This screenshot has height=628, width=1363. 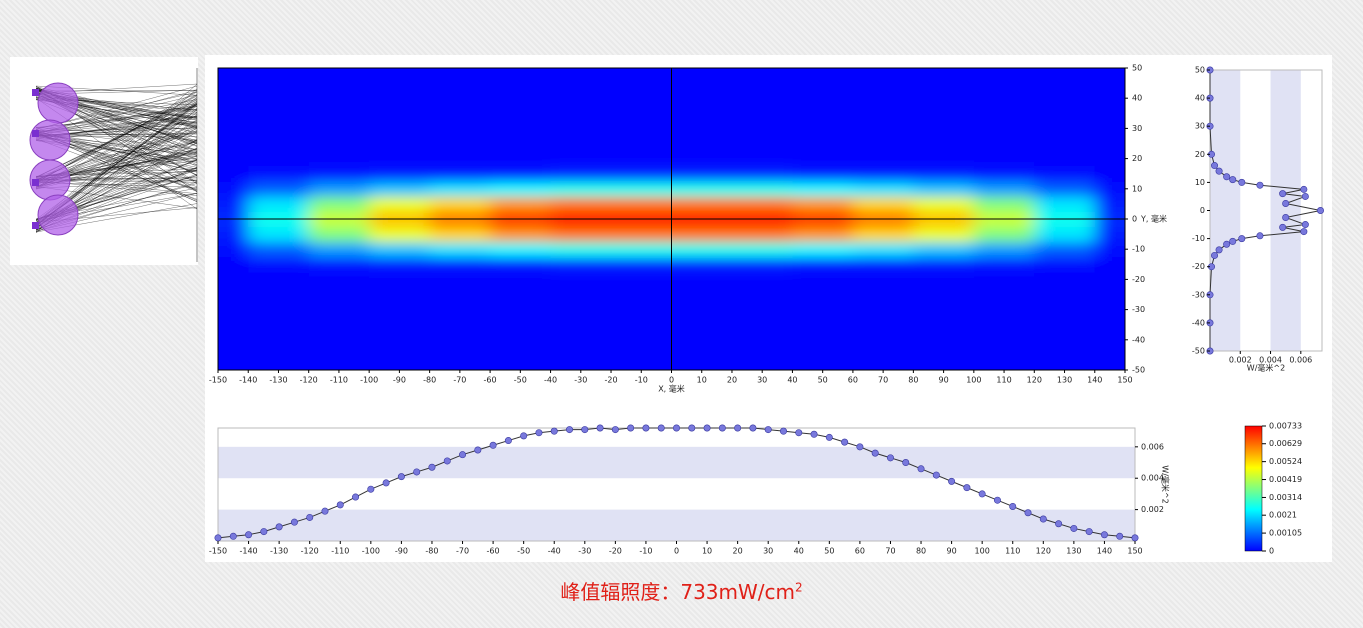 What do you see at coordinates (1124, 380) in the screenshot?
I see `x-tick-label: 150` at bounding box center [1124, 380].